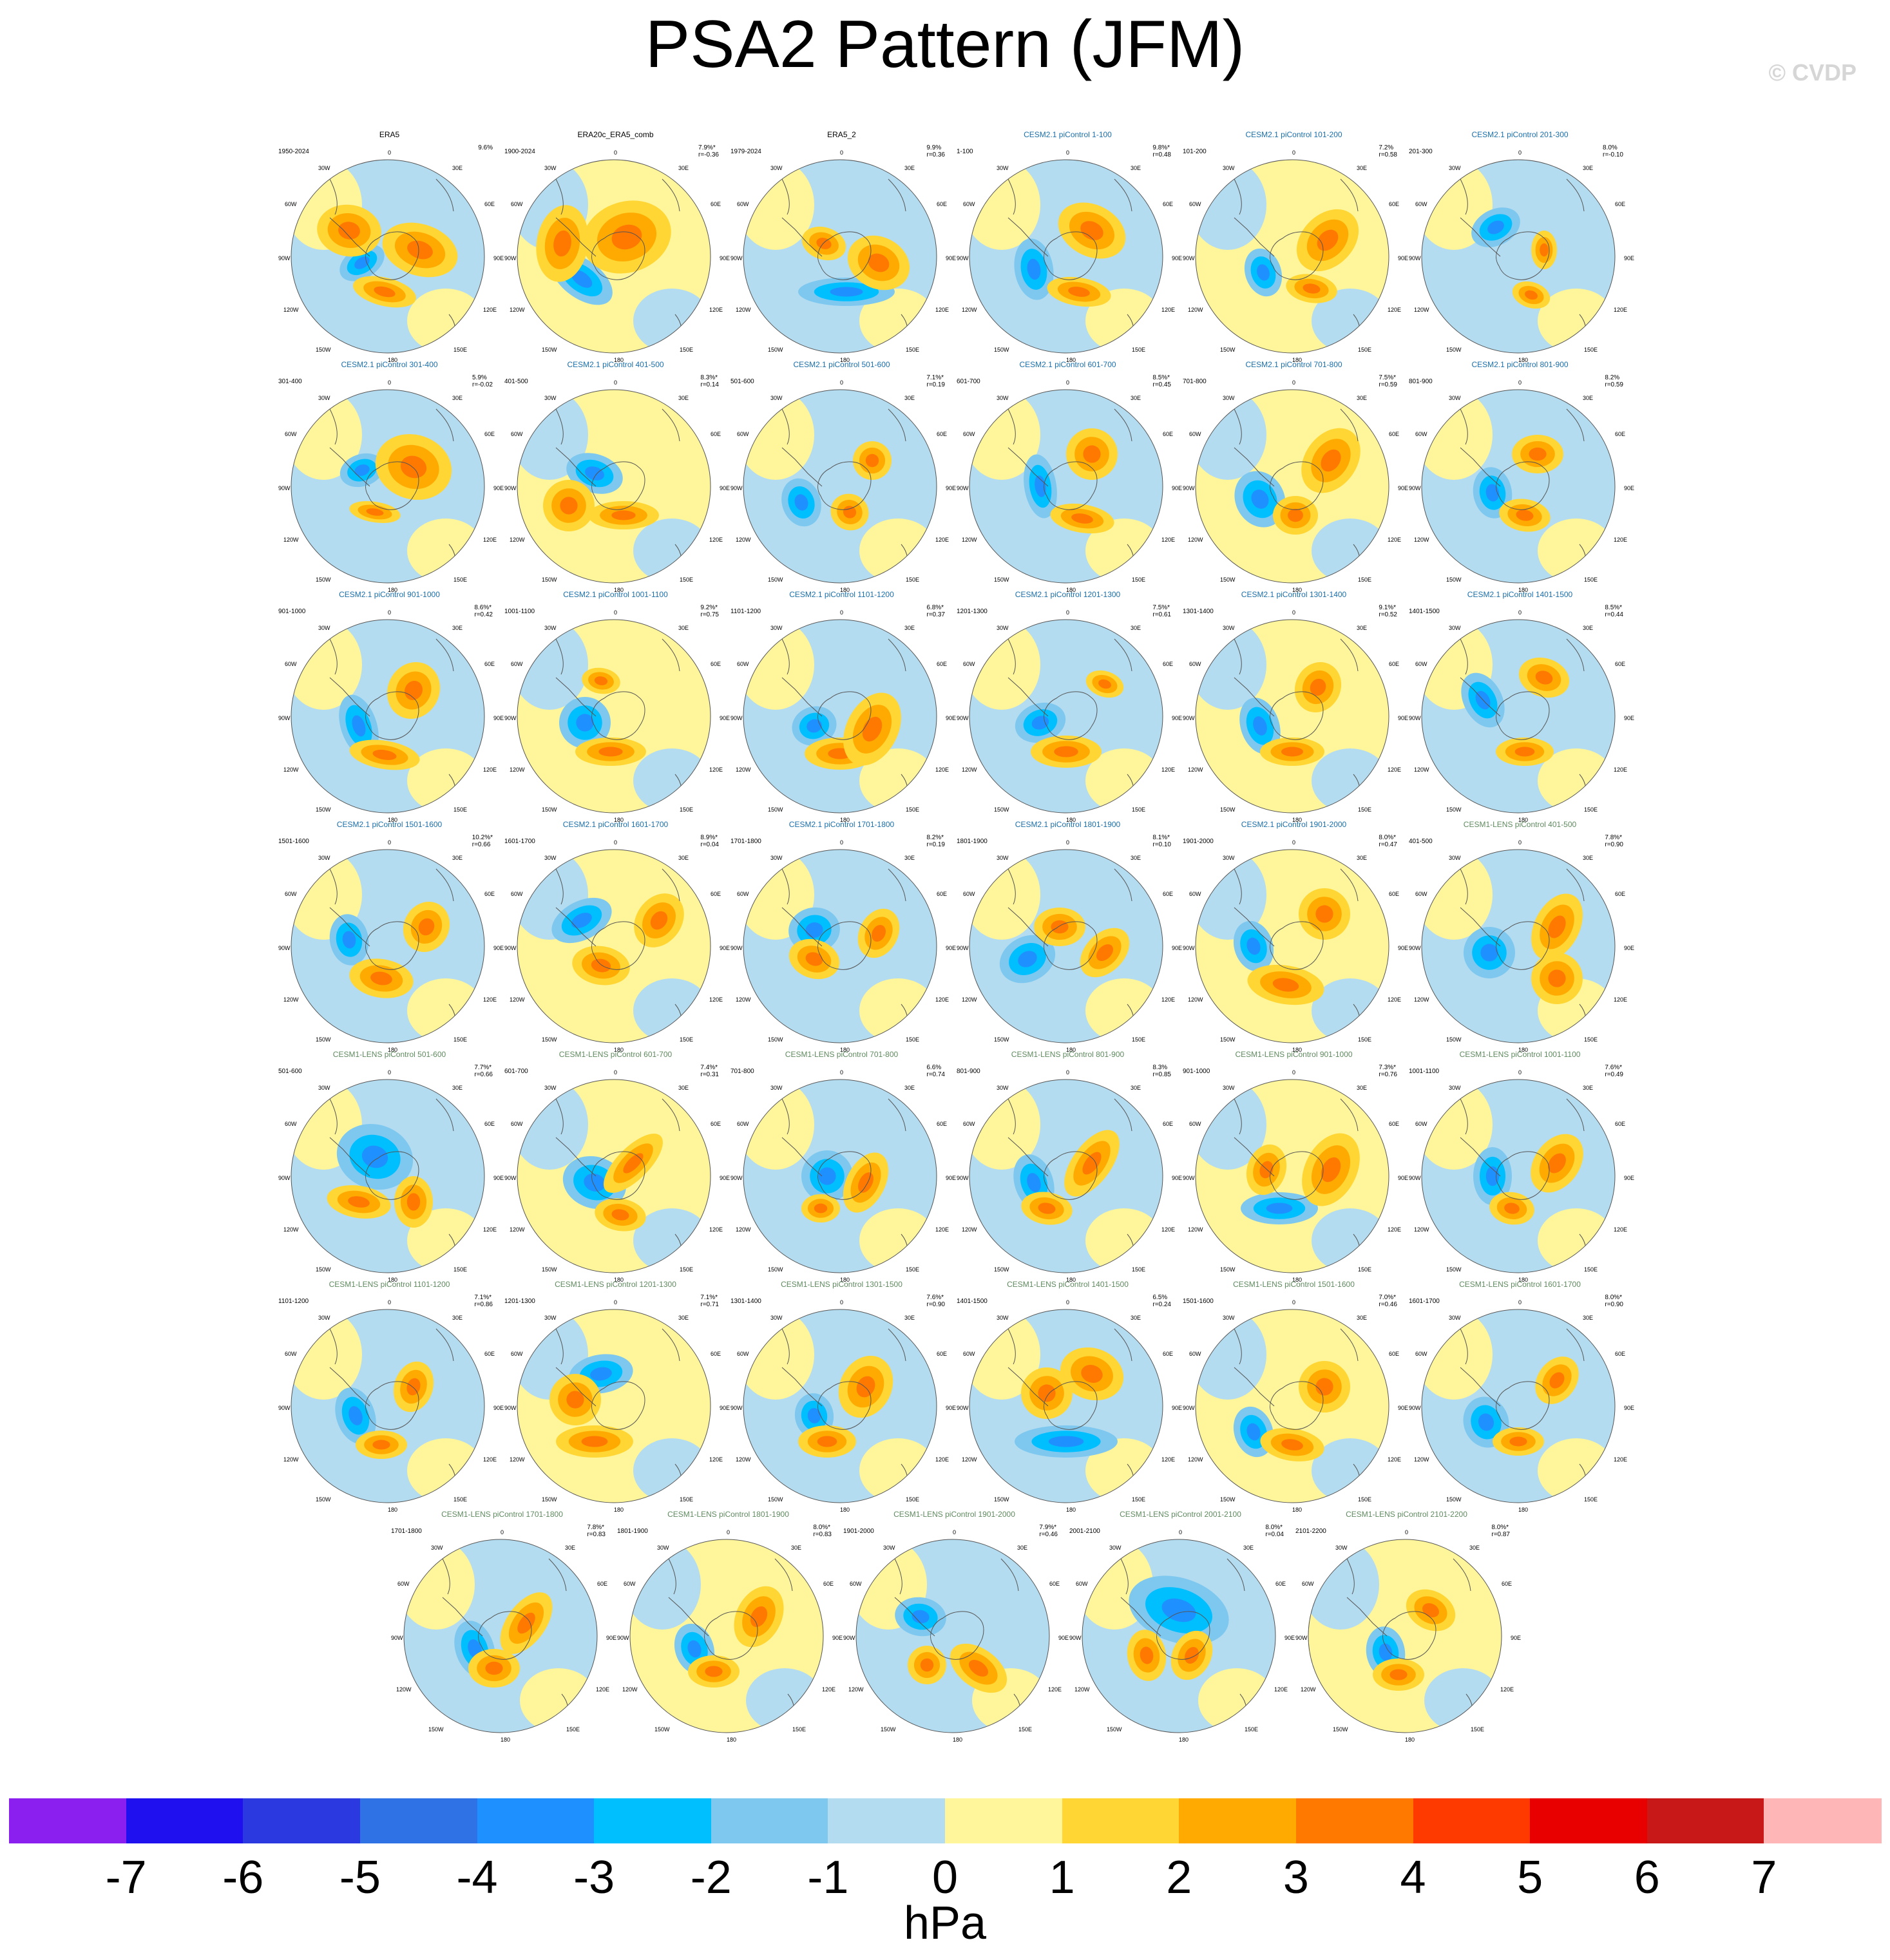 The image size is (1890, 1960). Describe the element at coordinates (1274, 1531) in the screenshot. I see `panel-stats: 8.0%* r=0.04` at that location.